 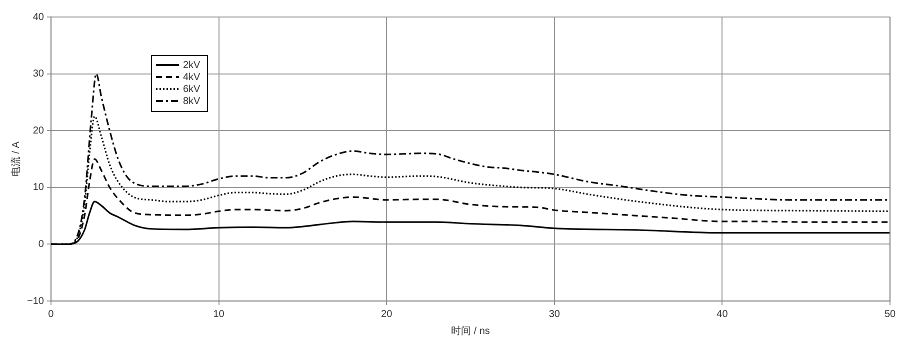 I want to click on y-tick-label: −10, so click(x=35, y=301).